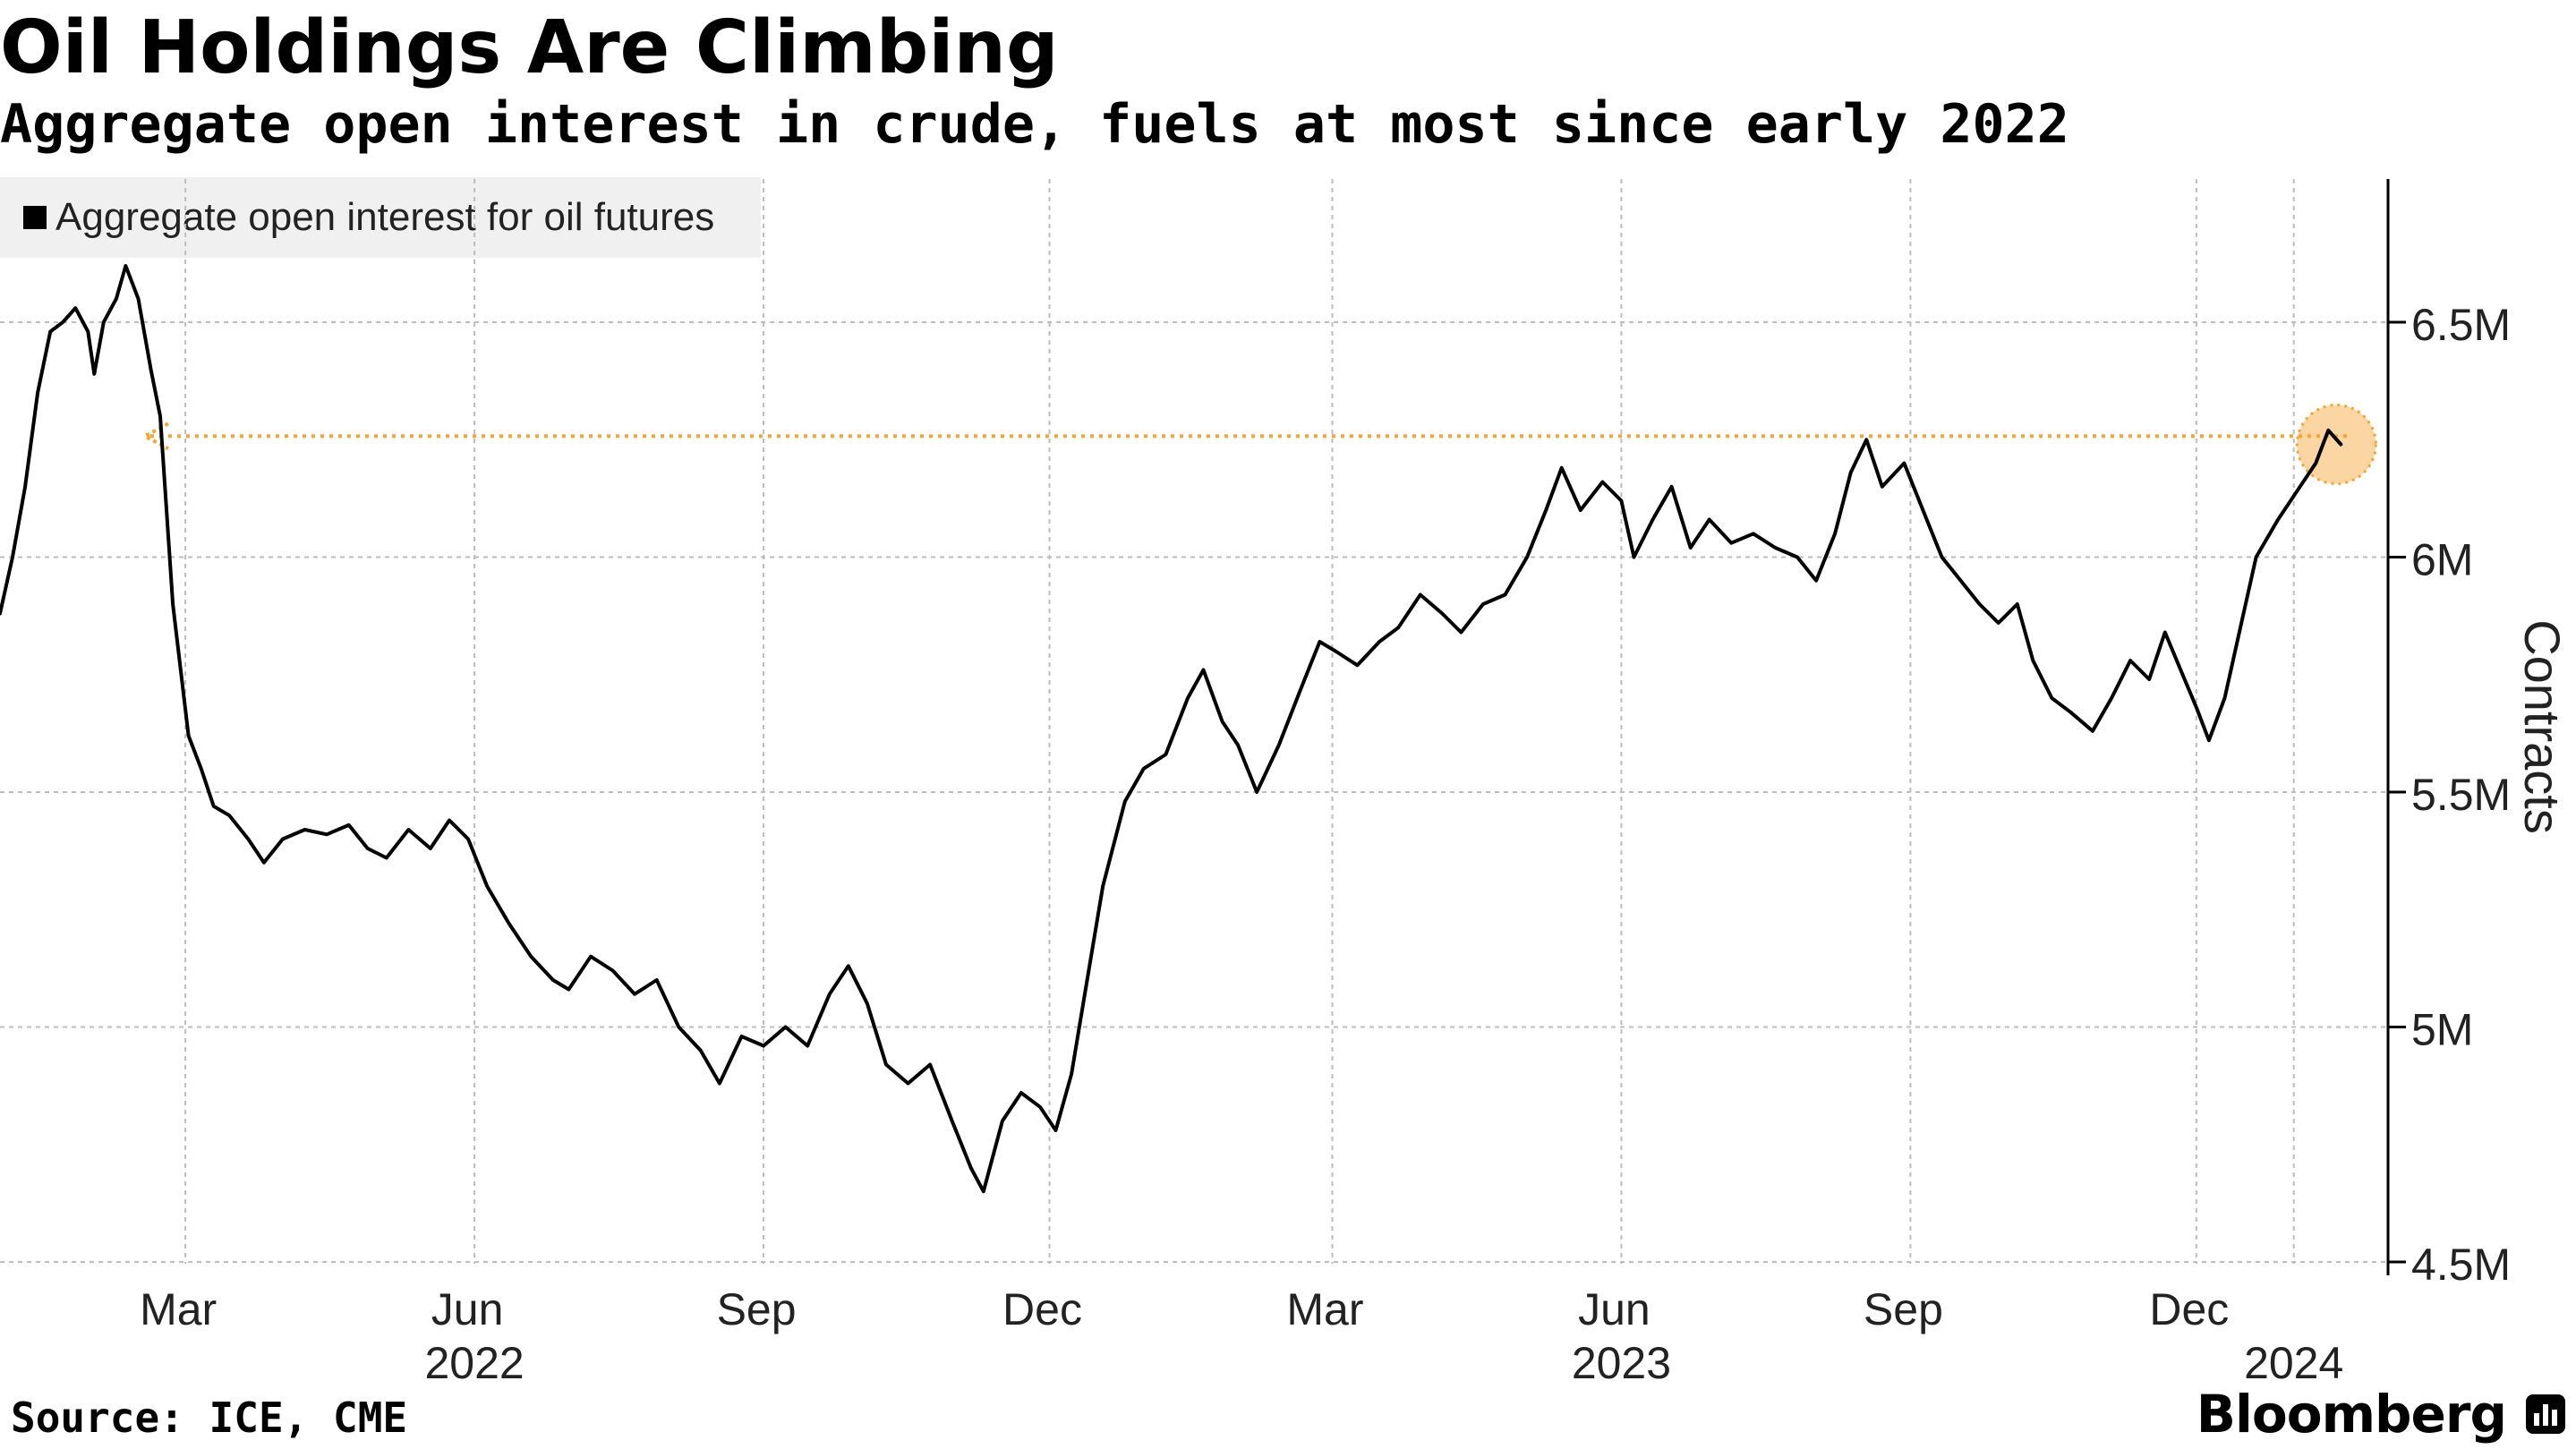 The width and height of the screenshot is (2576, 1449). What do you see at coordinates (2293, 1363) in the screenshot?
I see `x-year-label: 2024` at bounding box center [2293, 1363].